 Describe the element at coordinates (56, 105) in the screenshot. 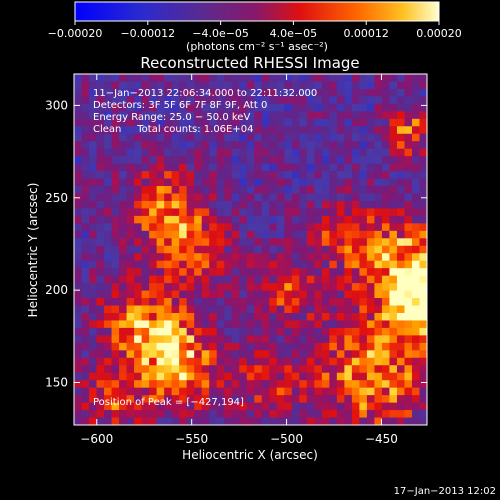

I see `y-tick-label: 300` at that location.